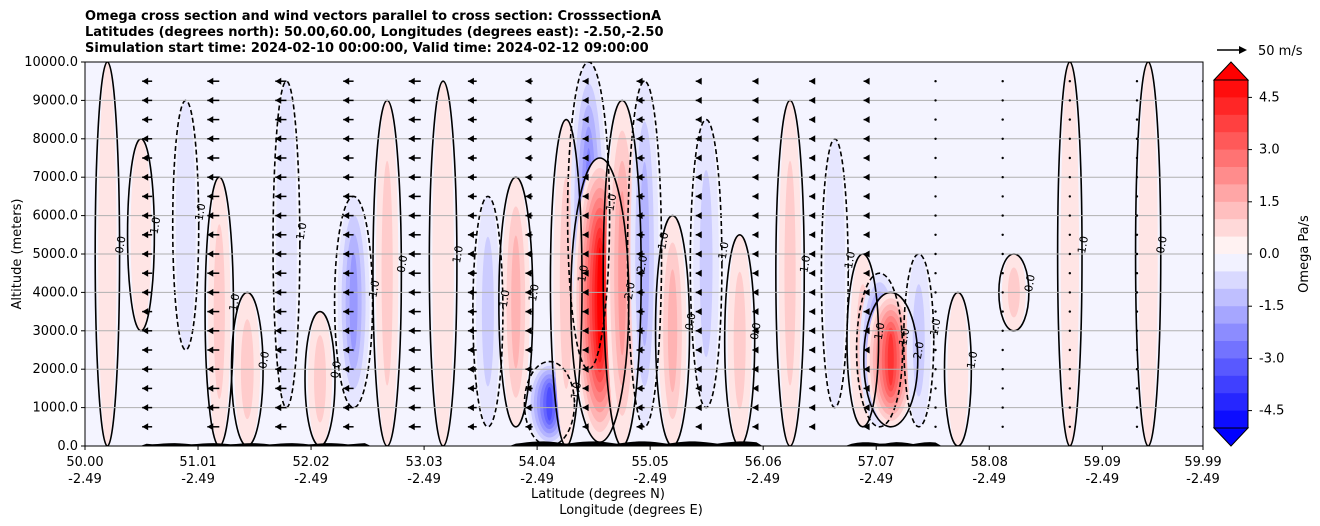  Describe the element at coordinates (424, 479) in the screenshot. I see `x-tick-lon-3: -2.49` at that location.